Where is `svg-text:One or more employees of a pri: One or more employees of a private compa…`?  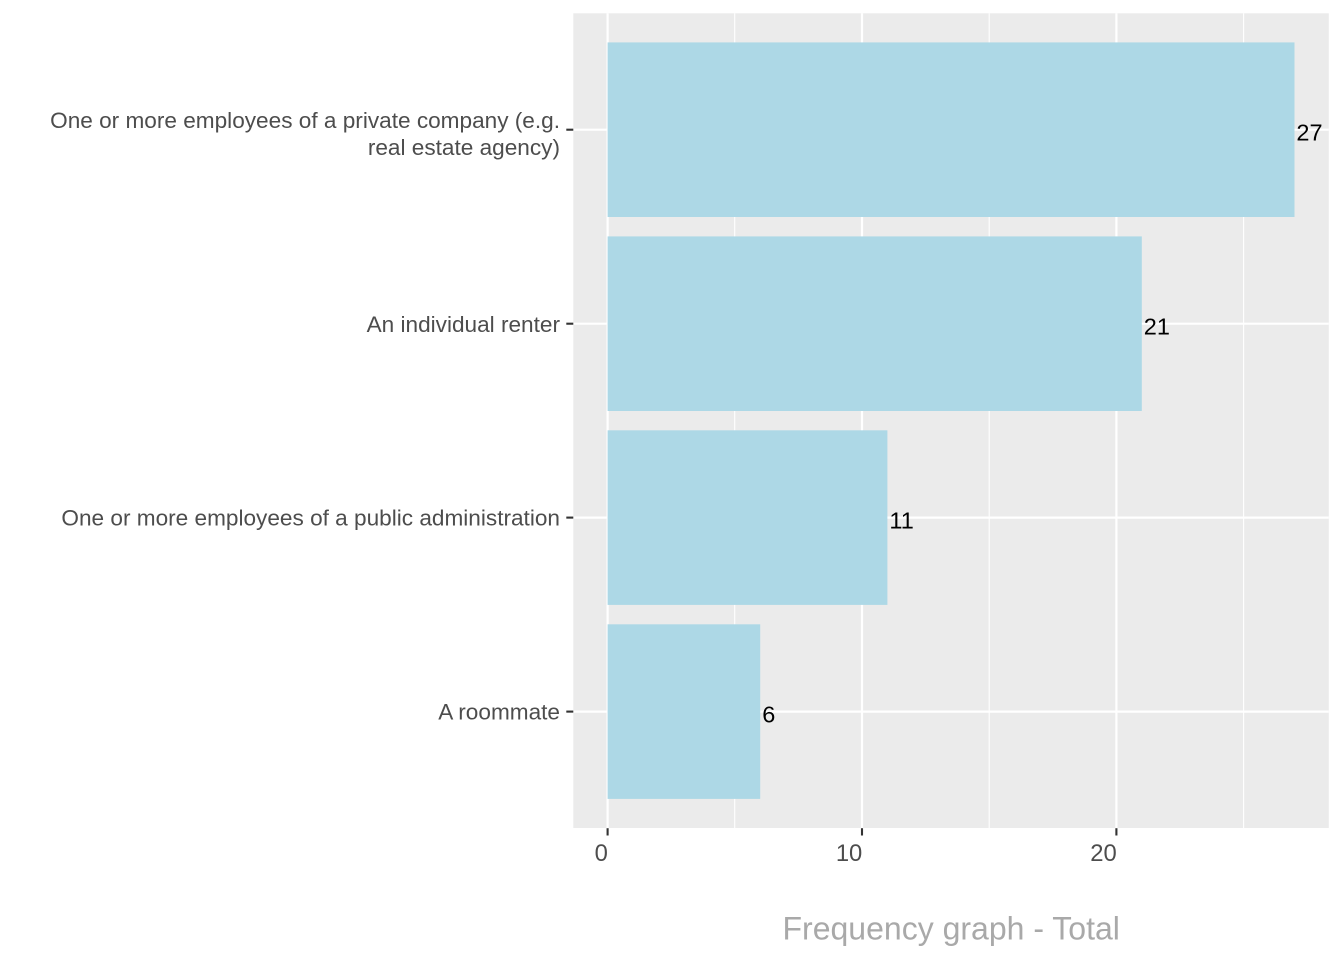 svg-text:One or more employees of a pri: One or more employees of a private compa… is located at coordinates (305, 120).